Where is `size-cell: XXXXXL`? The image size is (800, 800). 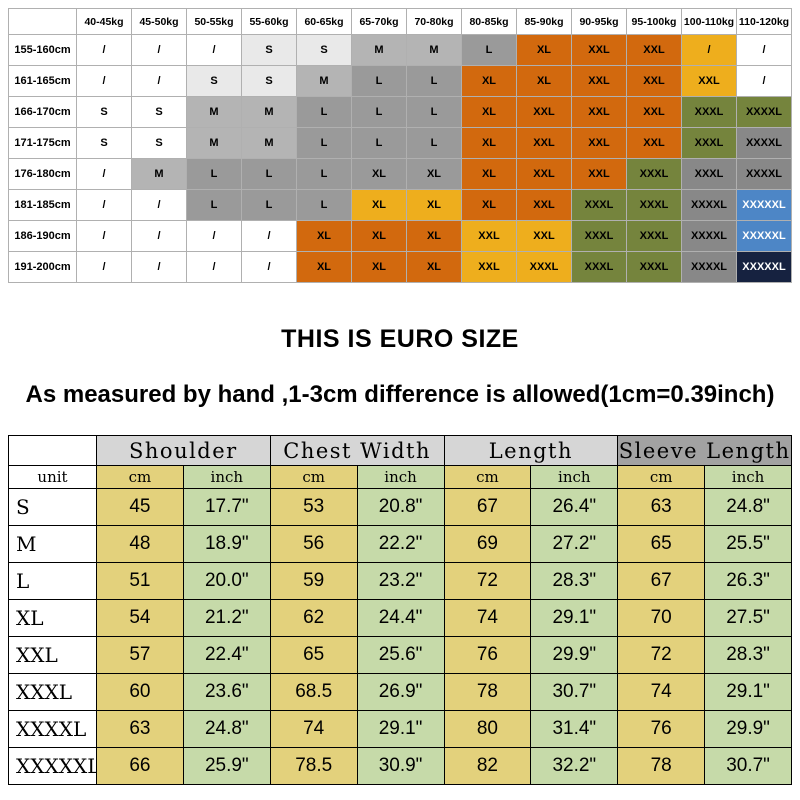 size-cell: XXXXXL is located at coordinates (764, 236).